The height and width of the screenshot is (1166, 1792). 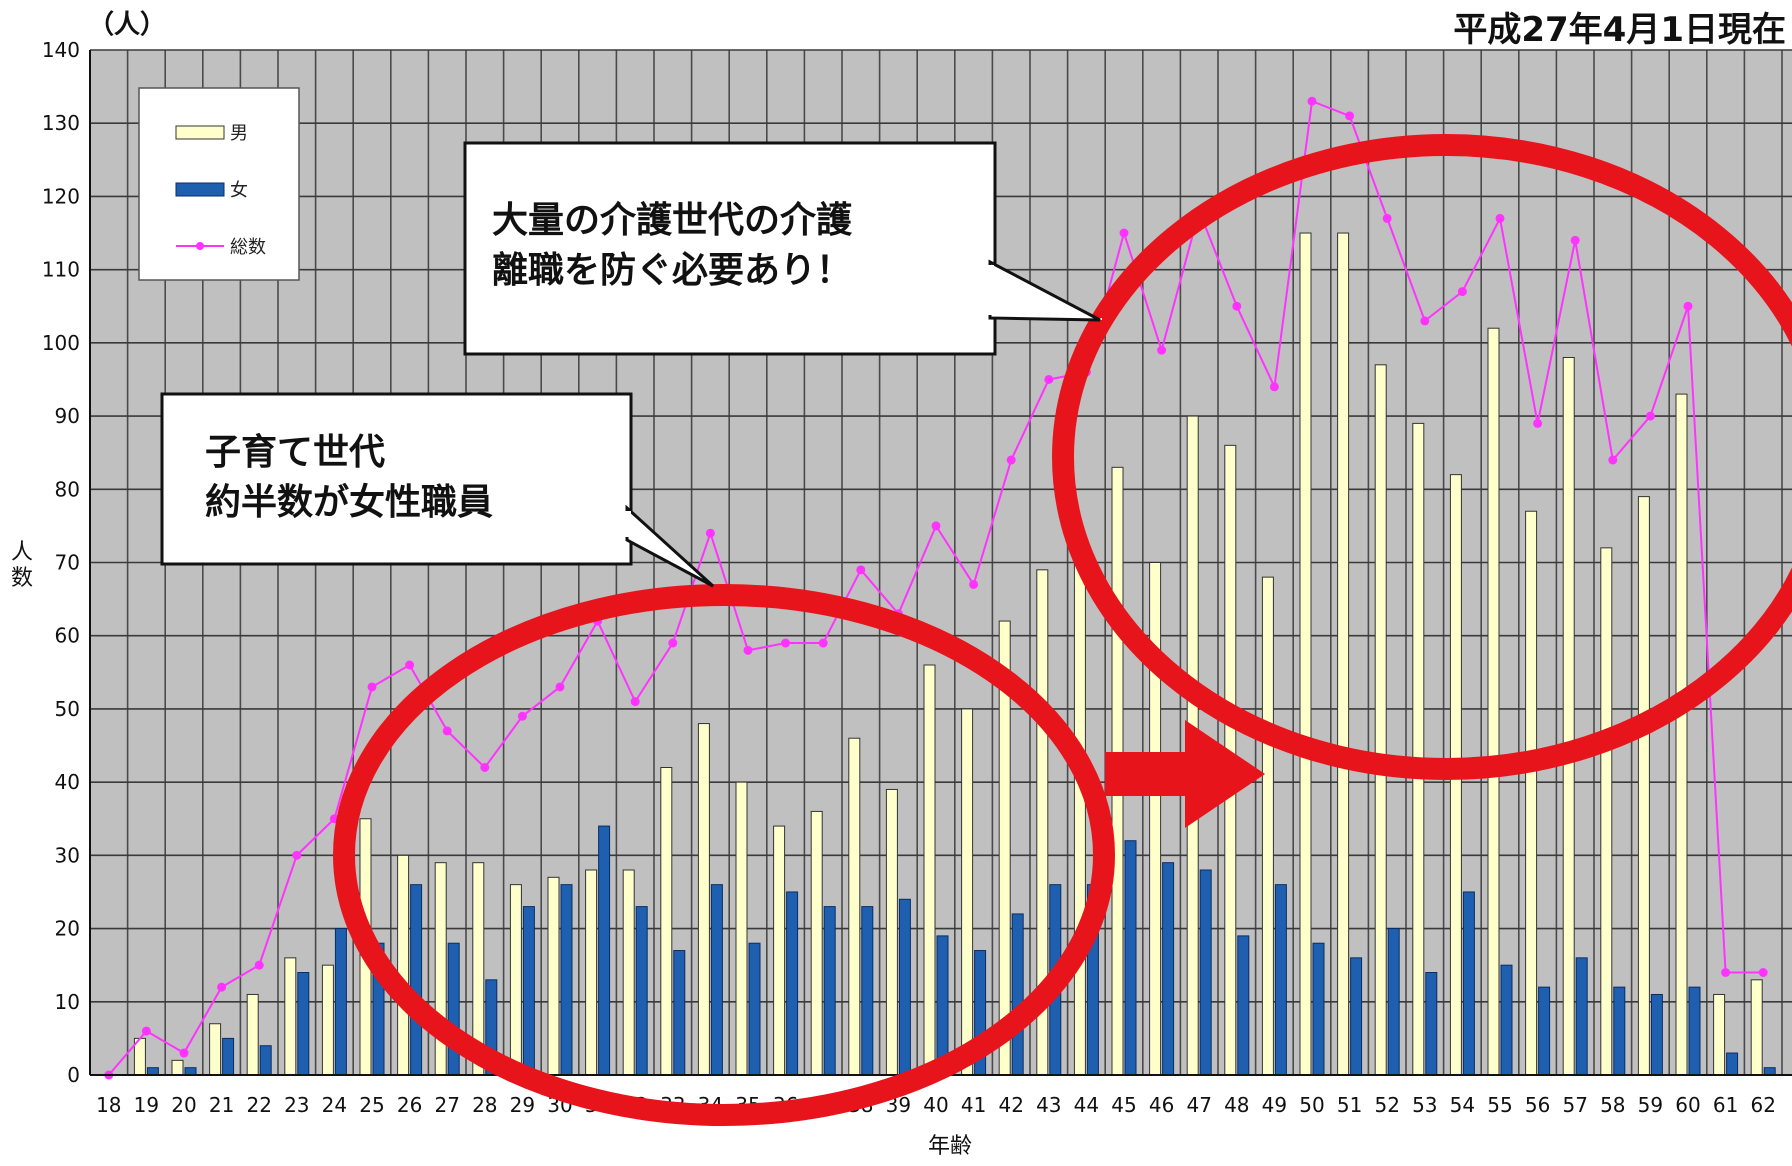 I want to click on date-label: 平成27年4月1日現在, so click(x=1619, y=30).